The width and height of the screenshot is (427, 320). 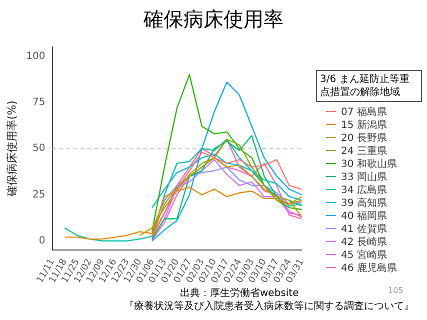 I want to click on legend-label: 45 宮崎県, so click(x=364, y=255).